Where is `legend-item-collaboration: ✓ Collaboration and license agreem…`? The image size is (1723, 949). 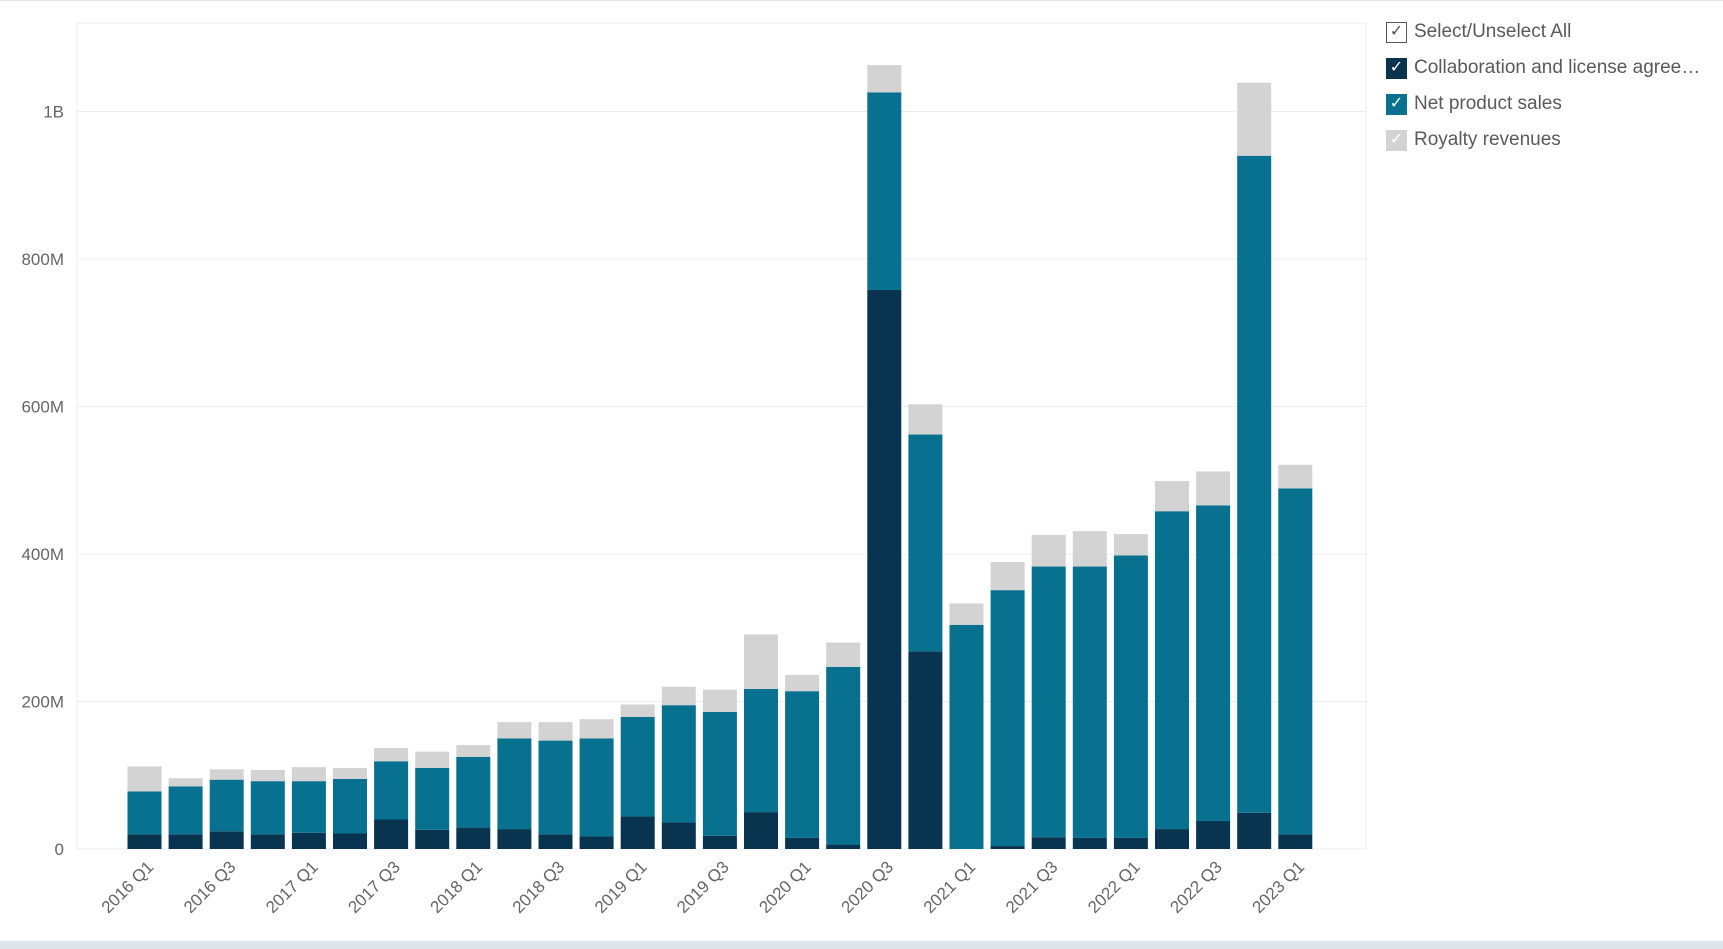
legend-item-collaboration: ✓ Collaboration and license agreem… is located at coordinates (1553, 68).